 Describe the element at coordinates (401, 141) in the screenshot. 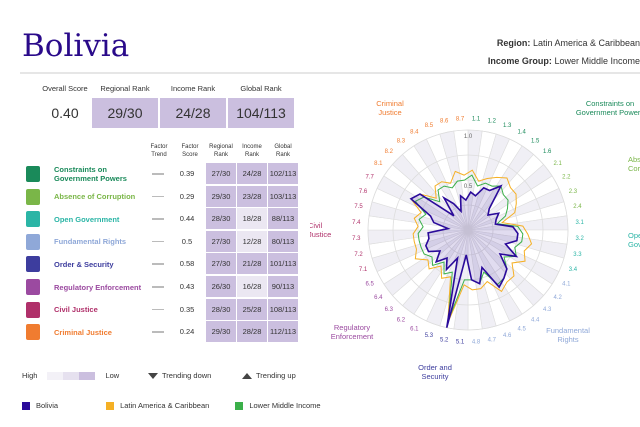

I see `axis-label: 8.3` at that location.